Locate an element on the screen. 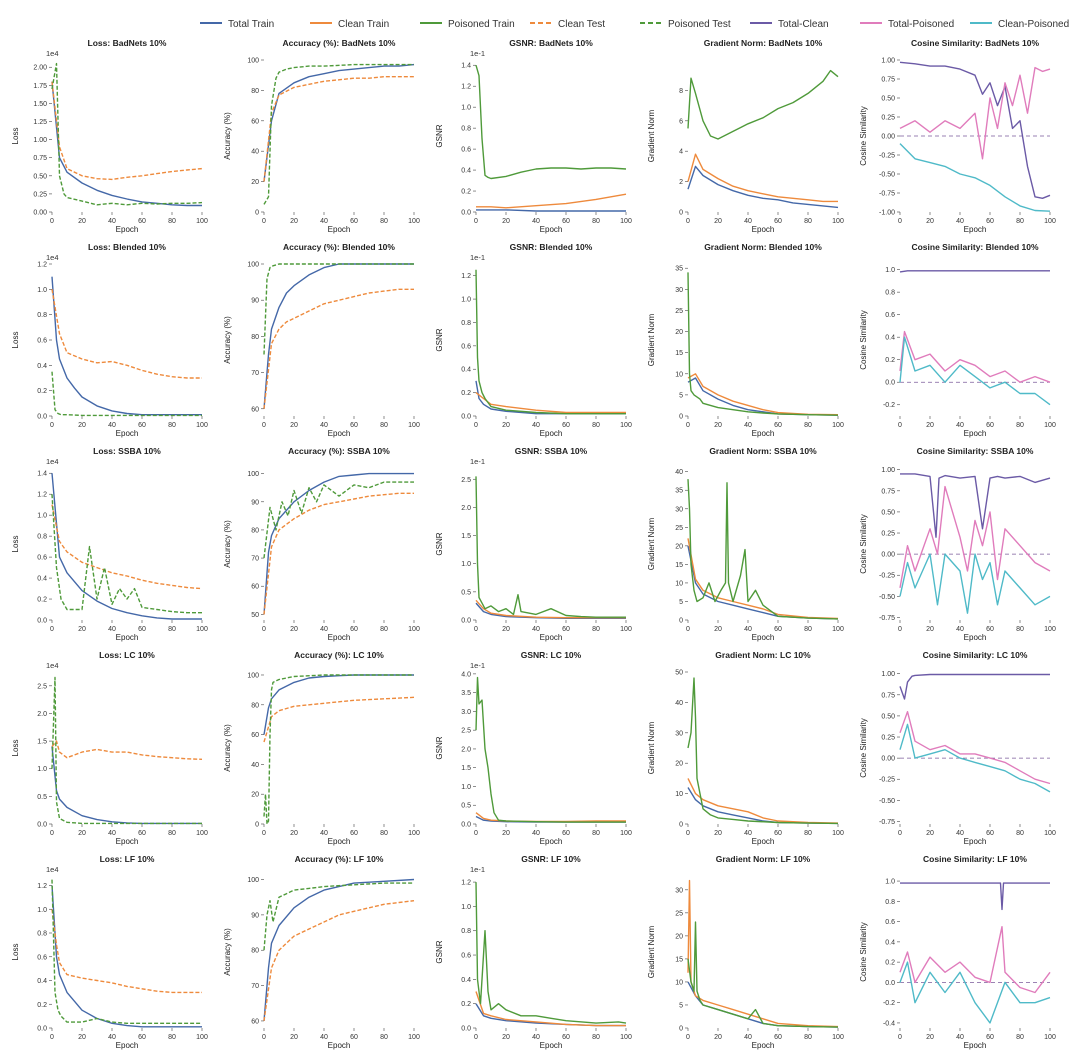 This screenshot has width=1080, height=1059. chart-title: Gradient Norm: LC 10% is located at coordinates (763, 655).